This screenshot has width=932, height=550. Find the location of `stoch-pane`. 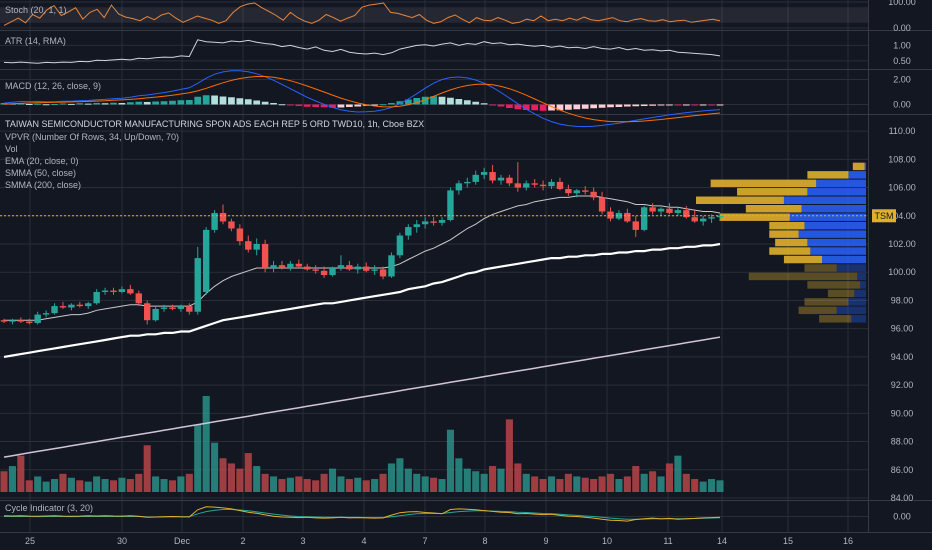

stoch-pane is located at coordinates (434, 14).